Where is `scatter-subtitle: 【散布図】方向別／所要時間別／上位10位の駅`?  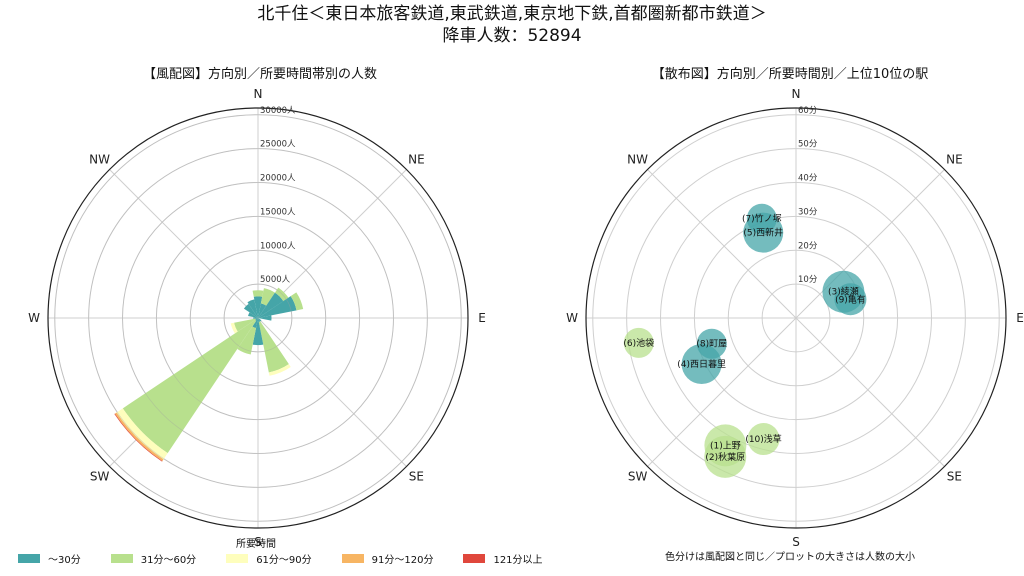
scatter-subtitle: 【散布図】方向別／所要時間別／上位10位の駅 is located at coordinates (790, 74).